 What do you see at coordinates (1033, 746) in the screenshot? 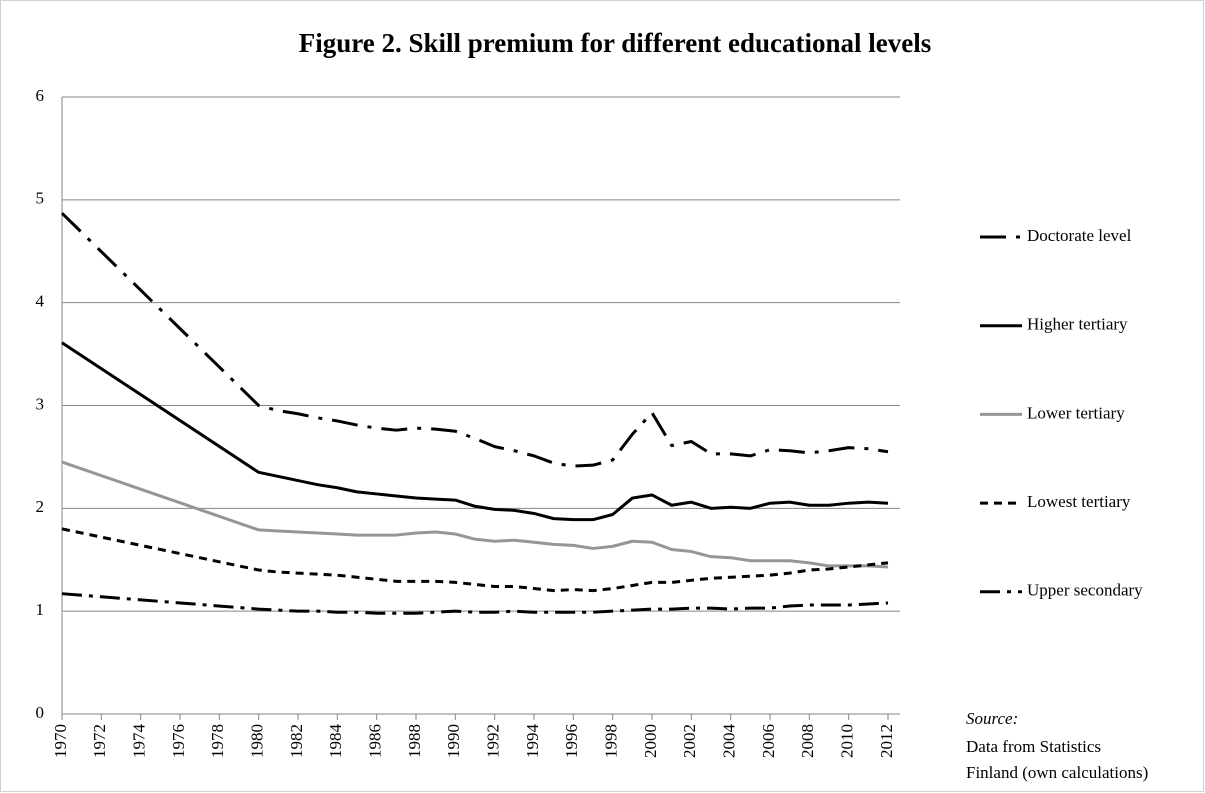
I see `source-text: Data from Statistics` at bounding box center [1033, 746].